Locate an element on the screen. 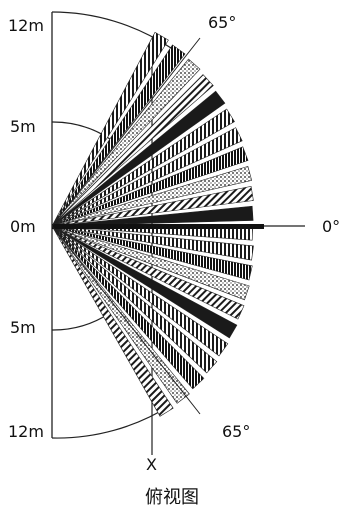  label-angle-bottom: 65° is located at coordinates (236, 431).